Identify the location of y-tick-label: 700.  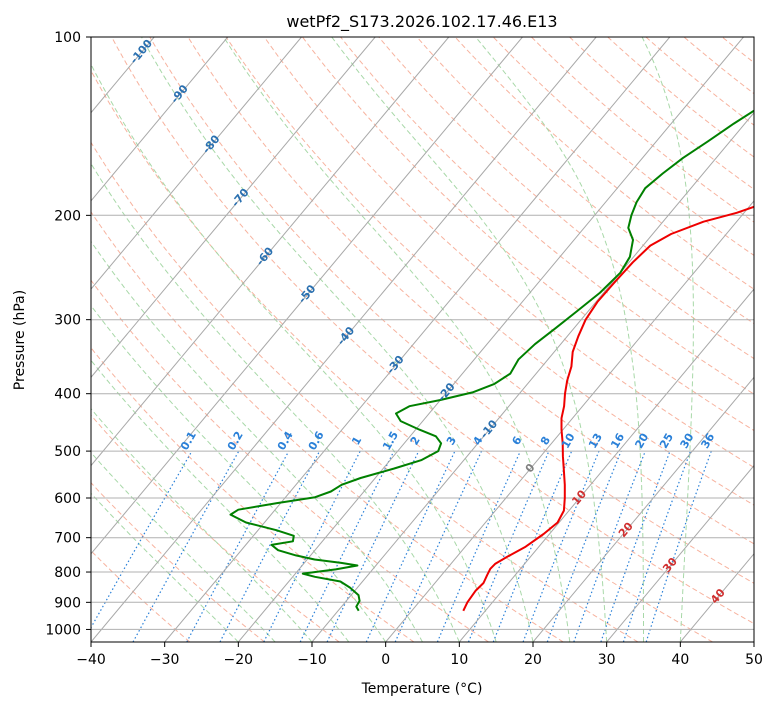
(67, 539).